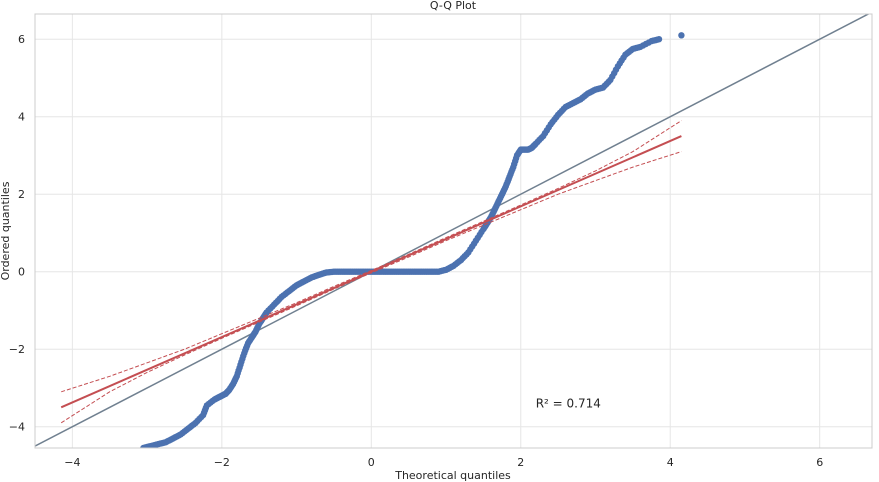 The image size is (879, 482). Describe the element at coordinates (17, 349) in the screenshot. I see `y-tick-label: −2` at that location.